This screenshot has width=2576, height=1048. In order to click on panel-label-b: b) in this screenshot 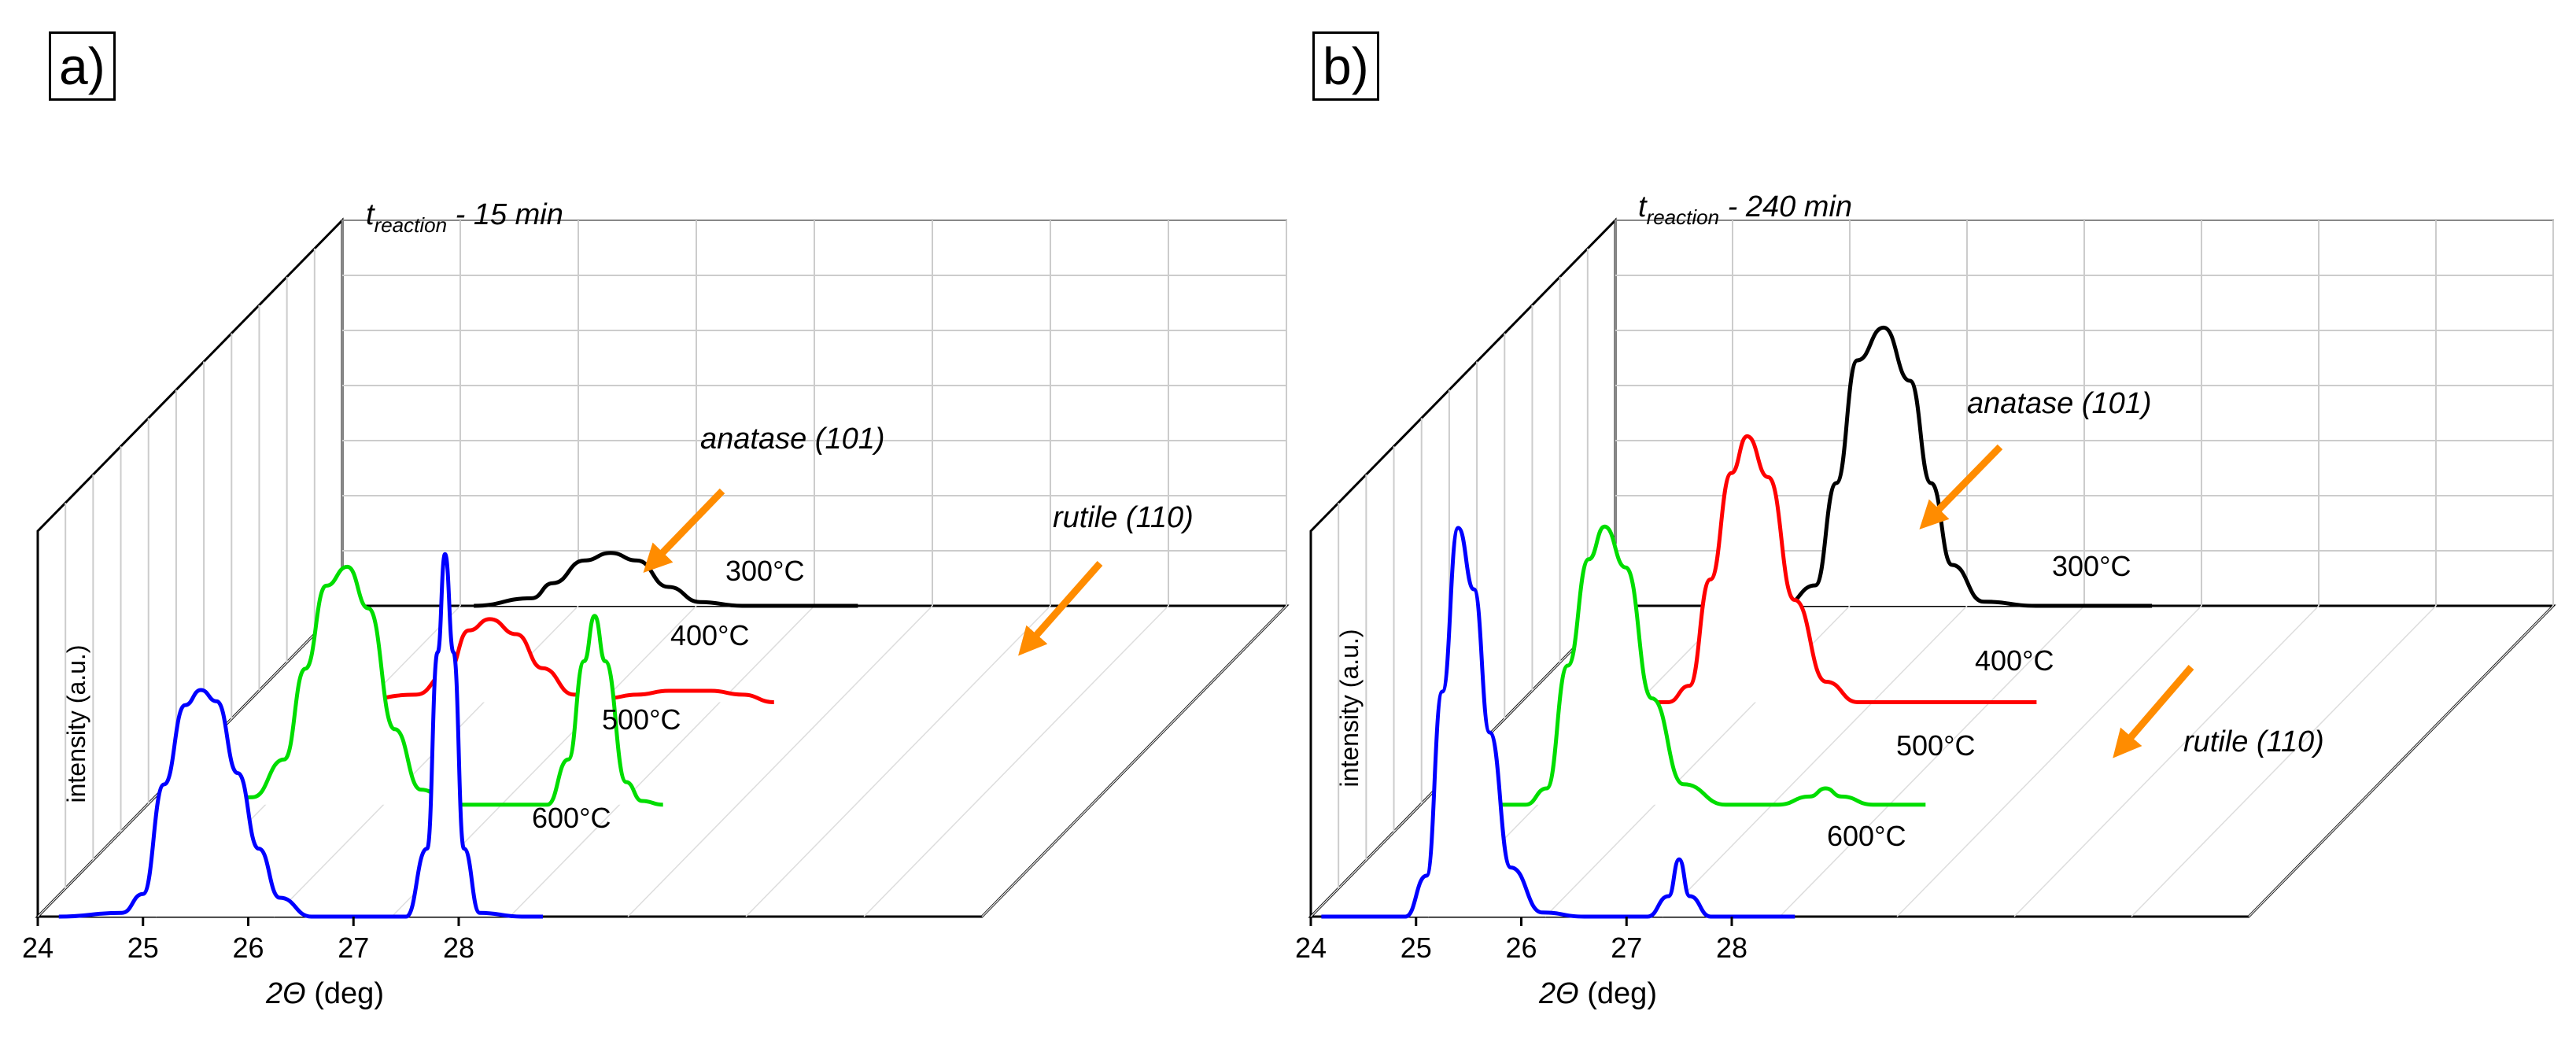, I will do `click(1345, 66)`.